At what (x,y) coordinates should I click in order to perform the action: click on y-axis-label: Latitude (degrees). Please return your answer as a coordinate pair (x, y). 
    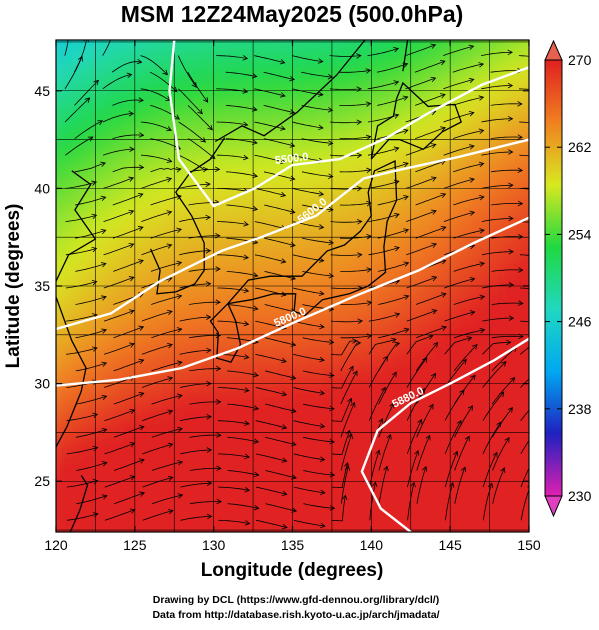
    Looking at the image, I should click on (13, 286).